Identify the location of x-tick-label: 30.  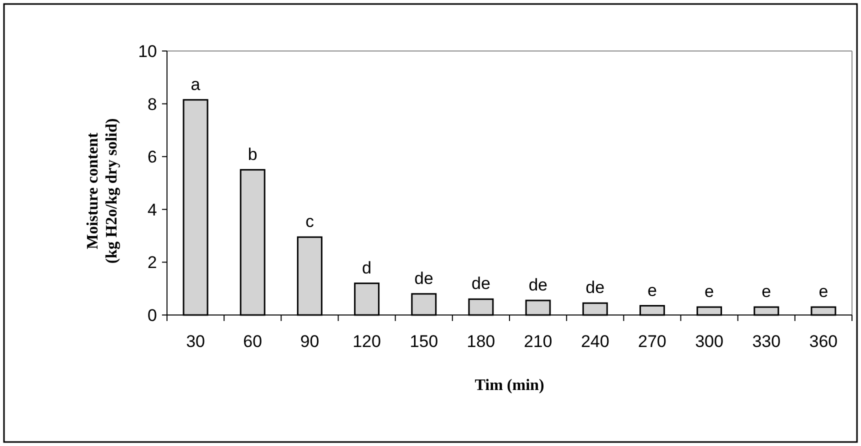
(196, 341).